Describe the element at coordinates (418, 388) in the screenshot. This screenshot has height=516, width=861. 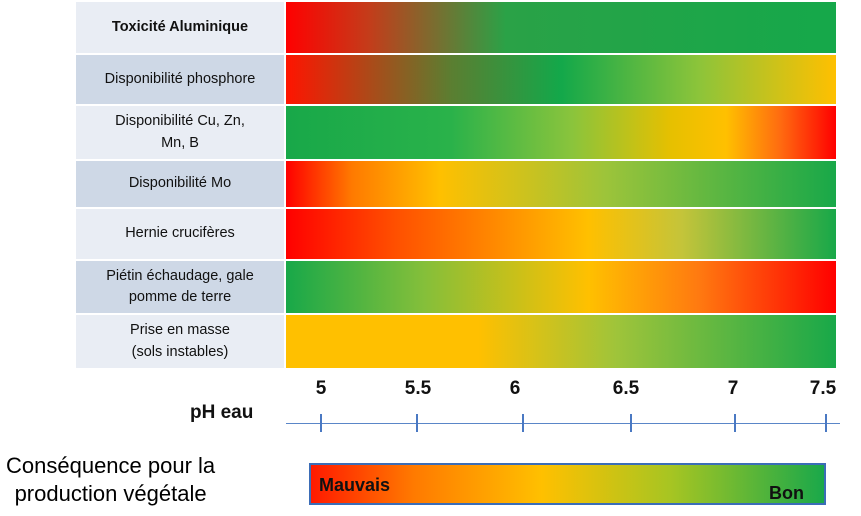
I see `tick-label-5-5: 5.5` at that location.